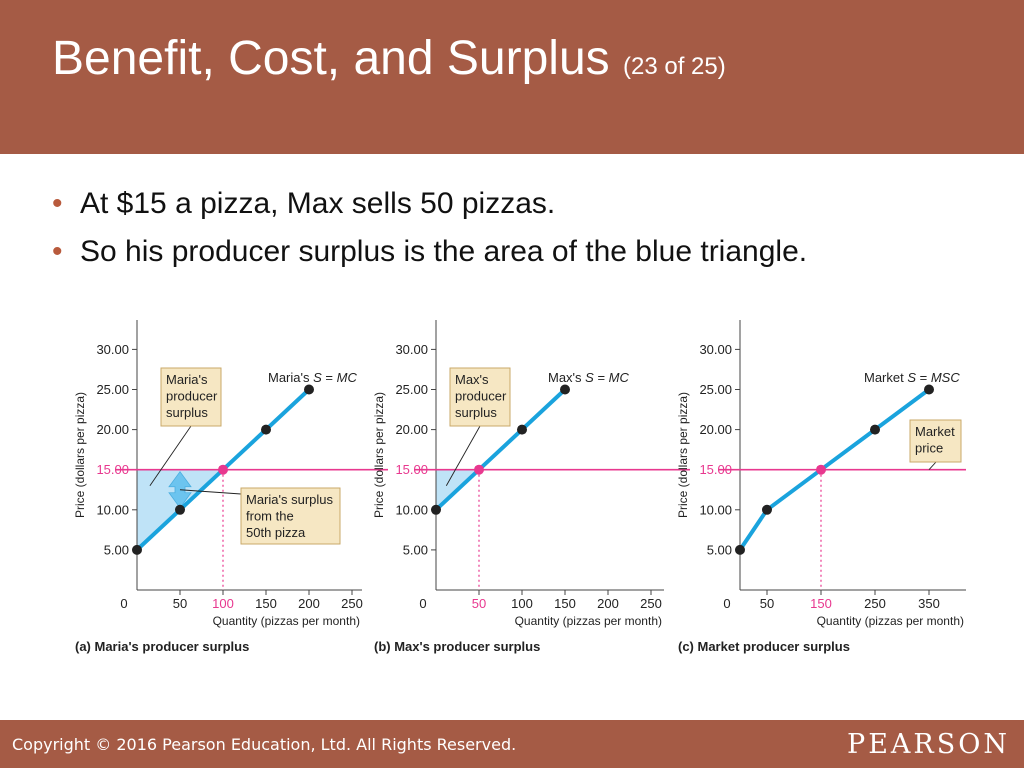 Image resolution: width=1024 pixels, height=768 pixels. I want to click on annotation-text: Market, so click(935, 431).